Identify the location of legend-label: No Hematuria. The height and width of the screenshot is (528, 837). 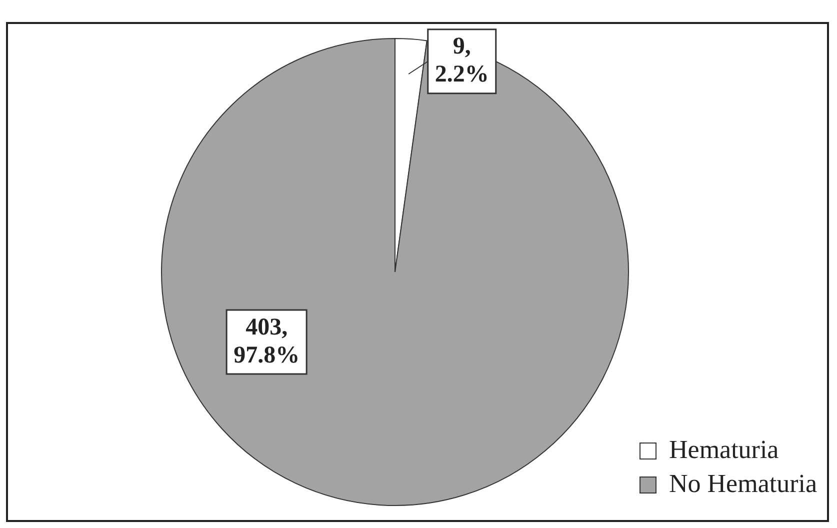
(743, 483).